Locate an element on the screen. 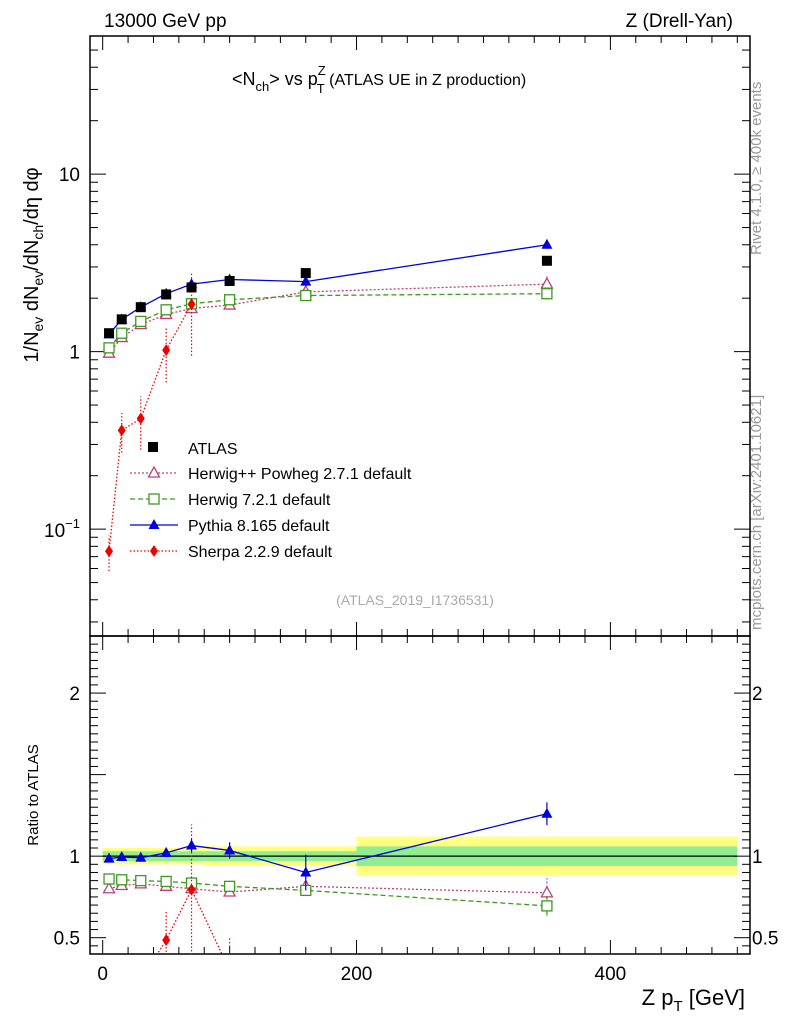 The image size is (786, 1024). xlabel: Z pT [GeV] is located at coordinates (693, 1000).